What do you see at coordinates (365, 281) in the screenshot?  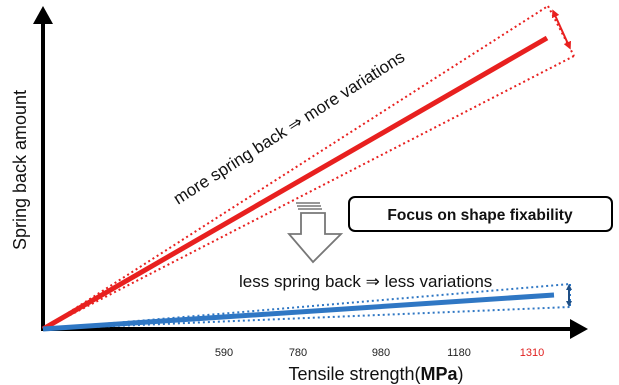 I see `lower-annotation: less spring back ⇒ less variations` at bounding box center [365, 281].